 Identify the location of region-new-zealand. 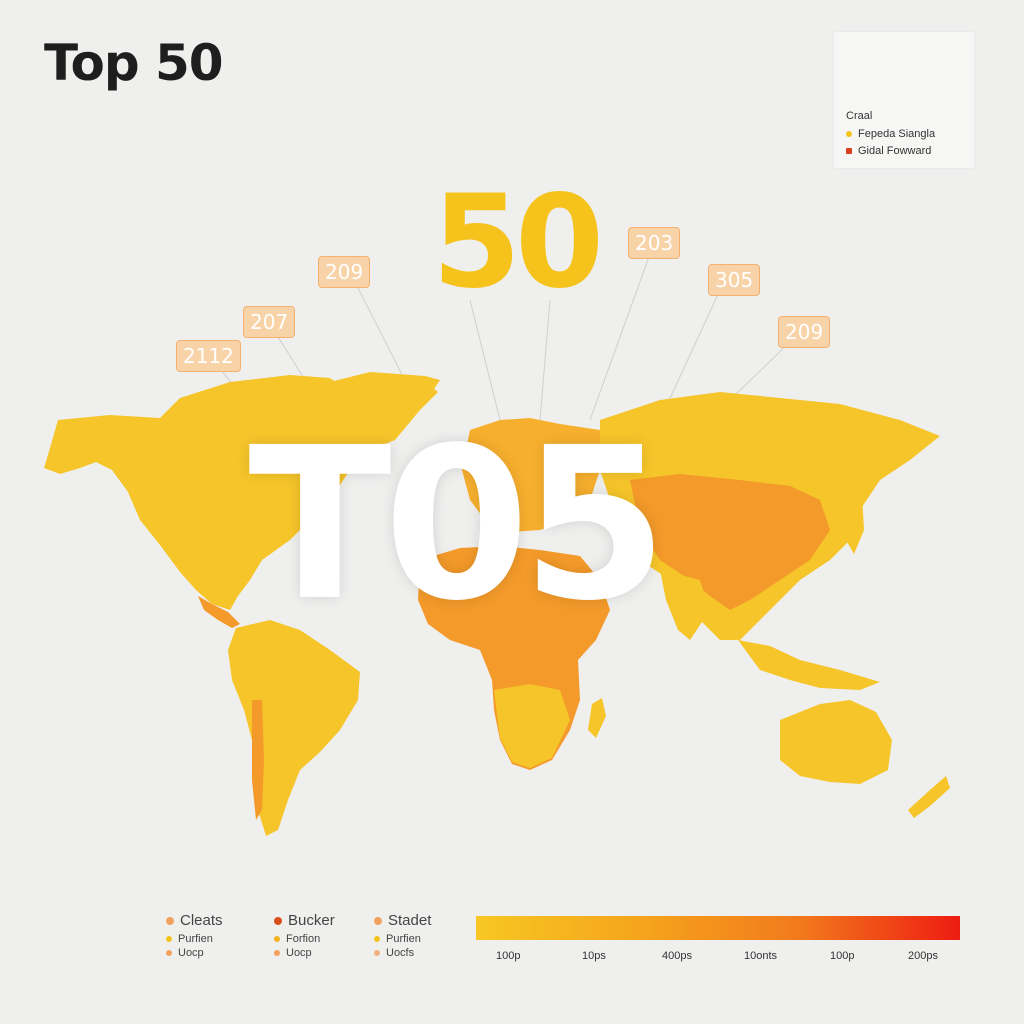
(929, 797).